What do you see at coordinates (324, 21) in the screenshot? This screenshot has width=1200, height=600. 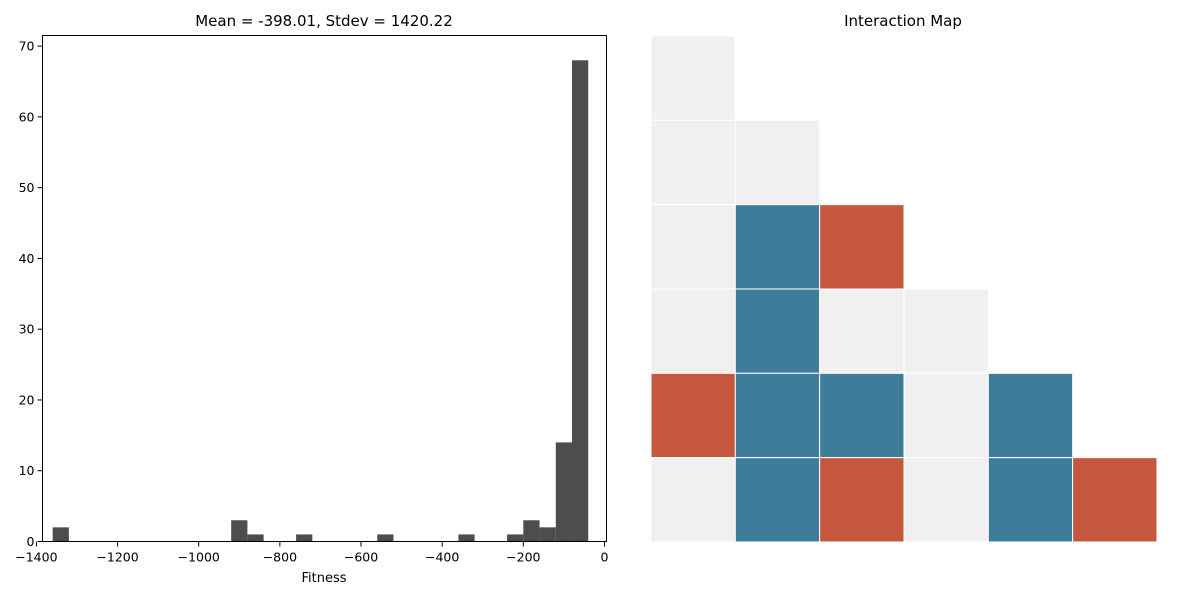 I see `histogram-title: Mean = -398.01, Stdev = 1420.22` at bounding box center [324, 21].